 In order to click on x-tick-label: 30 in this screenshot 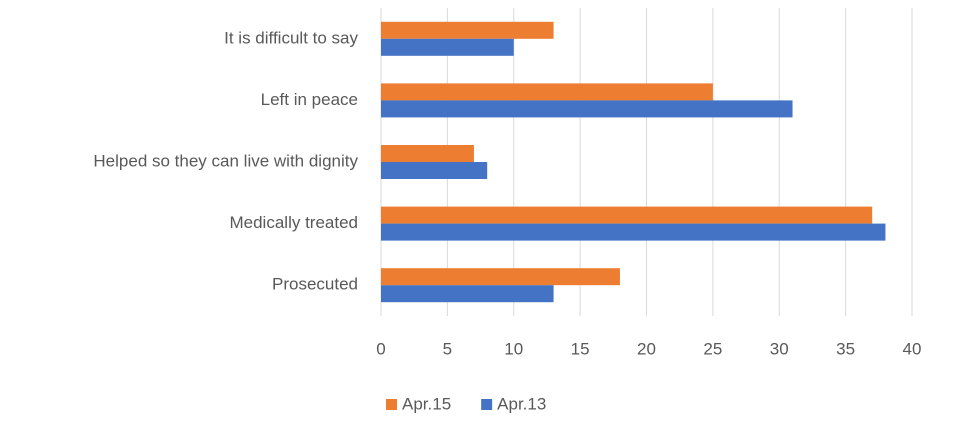, I will do `click(779, 348)`.